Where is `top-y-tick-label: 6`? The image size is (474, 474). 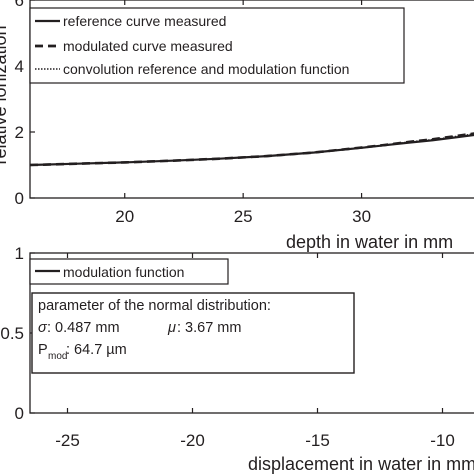 top-y-tick-label: 6 is located at coordinates (19, 5).